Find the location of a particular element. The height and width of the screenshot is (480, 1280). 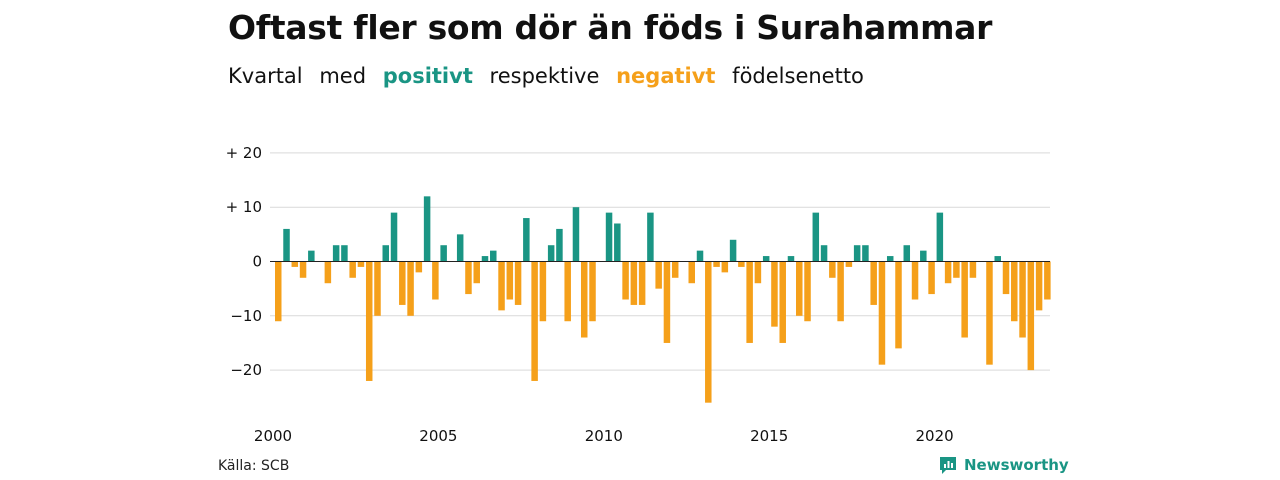

subtitle-word: med is located at coordinates (343, 76).